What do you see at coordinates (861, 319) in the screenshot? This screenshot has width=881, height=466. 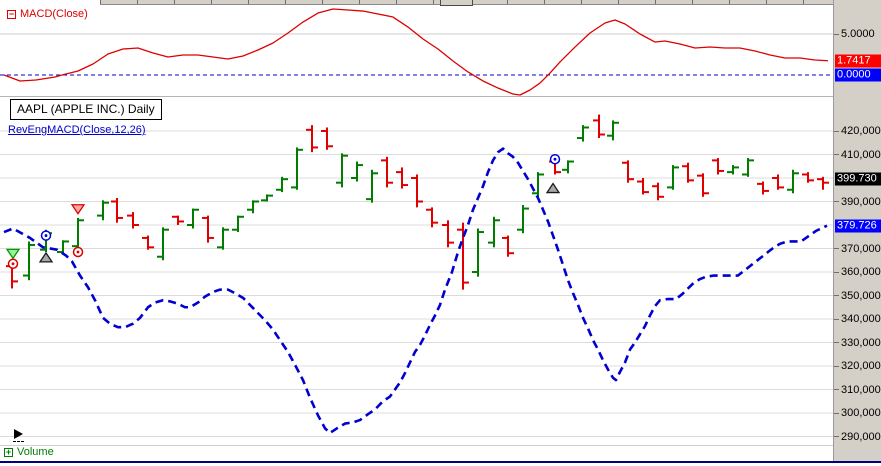 I see `price-axis-label: 340,000` at bounding box center [861, 319].